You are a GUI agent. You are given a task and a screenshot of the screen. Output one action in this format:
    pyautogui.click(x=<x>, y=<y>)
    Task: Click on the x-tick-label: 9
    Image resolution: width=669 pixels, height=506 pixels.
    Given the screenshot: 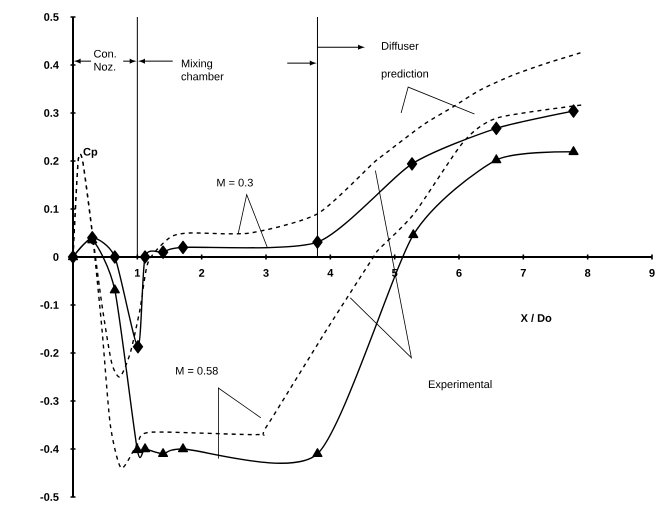 What is the action you would take?
    pyautogui.click(x=652, y=273)
    